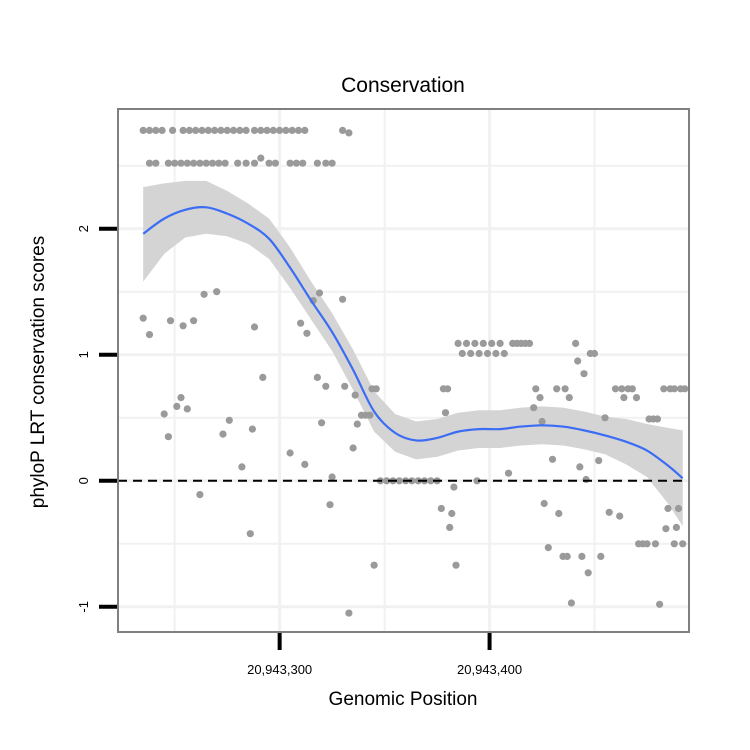 The height and width of the screenshot is (750, 750). What do you see at coordinates (83, 228) in the screenshot?
I see `y-tick-label: 2` at bounding box center [83, 228].